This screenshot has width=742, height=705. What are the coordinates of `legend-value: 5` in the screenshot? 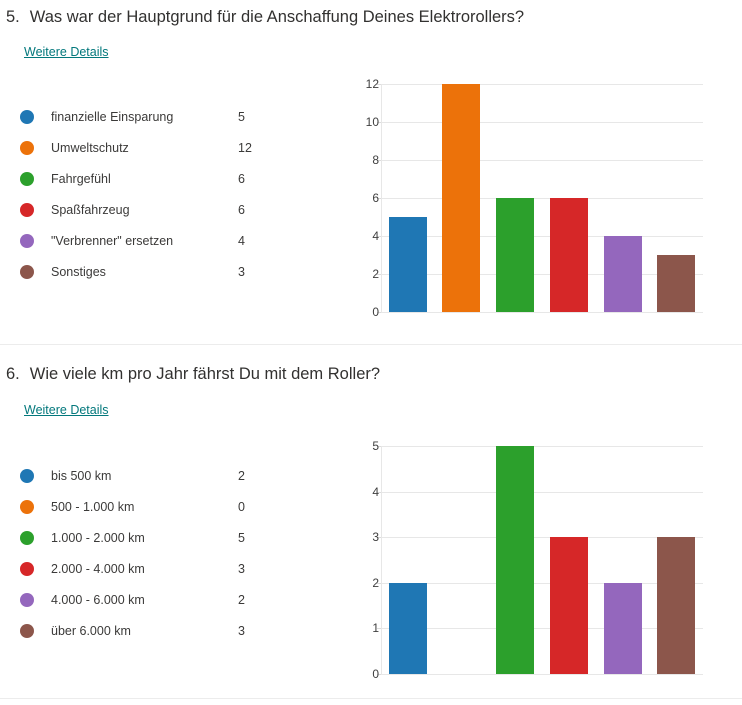 It's located at (241, 116).